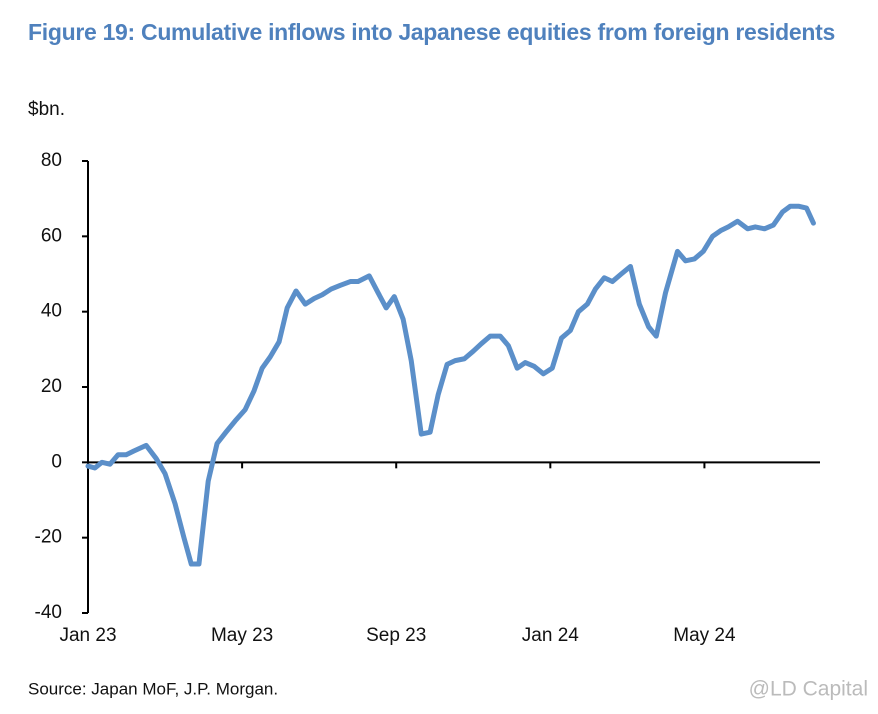 The width and height of the screenshot is (878, 714). Describe the element at coordinates (808, 689) in the screenshot. I see `watermark: @LD Capital` at that location.